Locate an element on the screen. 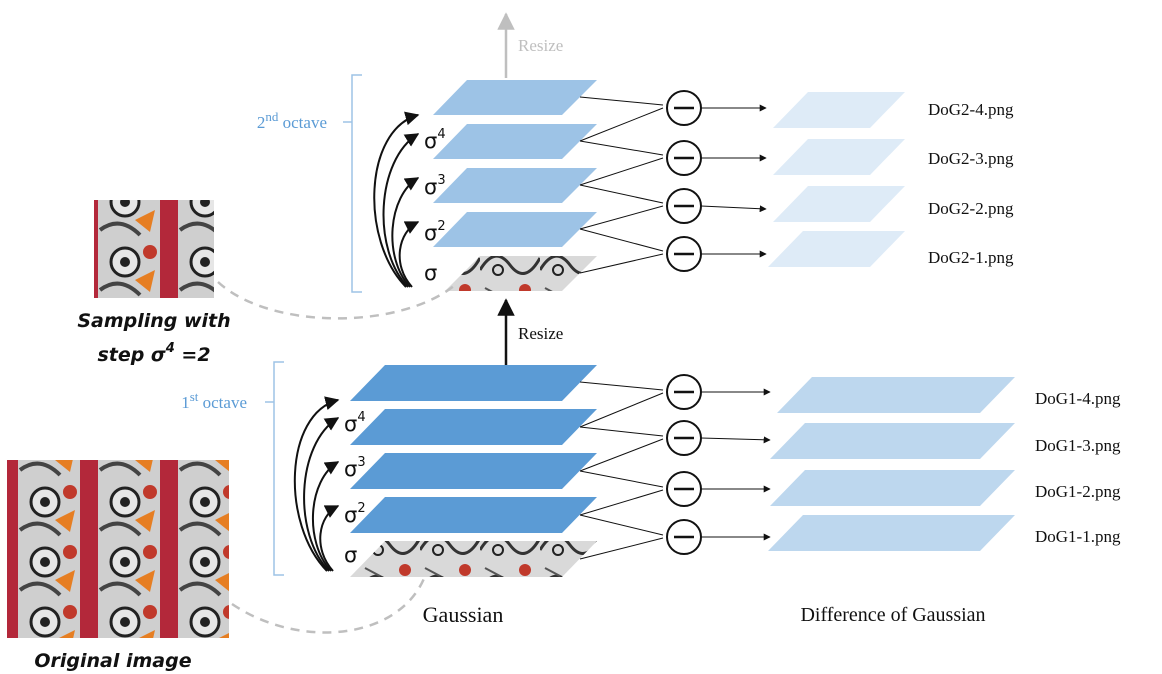  octave1-subtract-nodes is located at coordinates (675, 467).